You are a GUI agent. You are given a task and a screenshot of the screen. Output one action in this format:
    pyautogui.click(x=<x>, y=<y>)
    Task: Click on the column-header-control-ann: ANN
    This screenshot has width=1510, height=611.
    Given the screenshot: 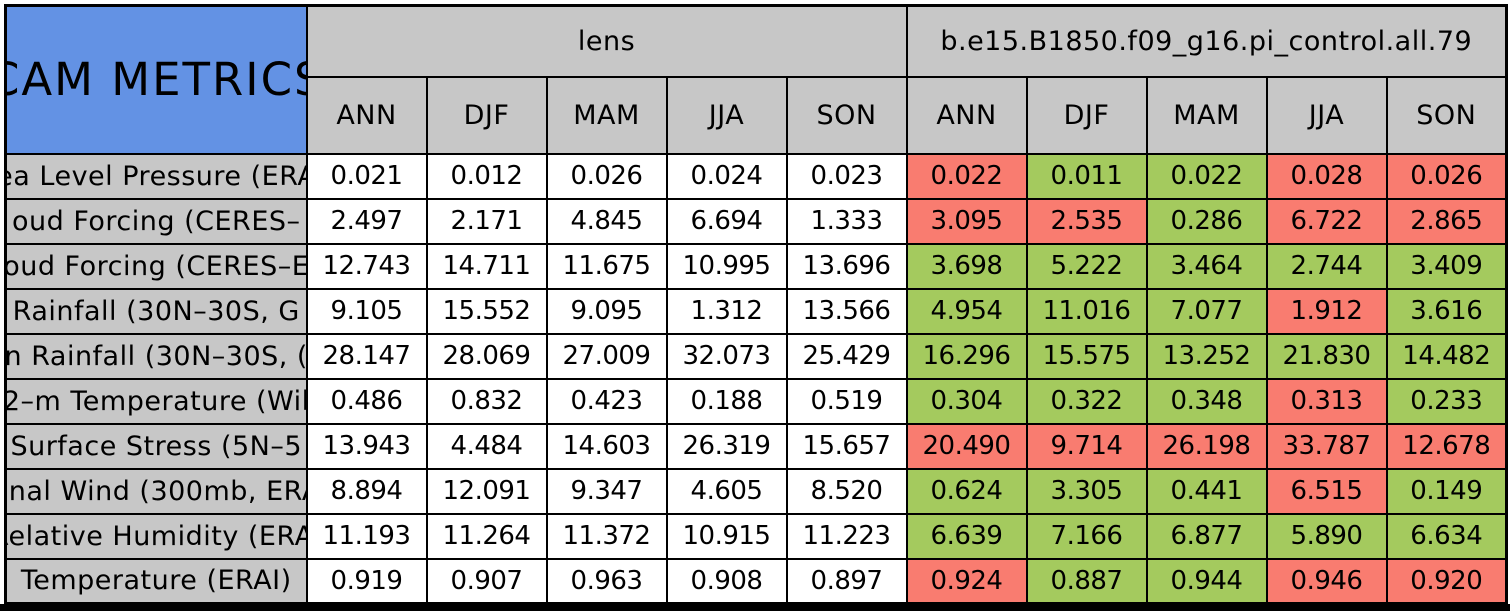 What is the action you would take?
    pyautogui.click(x=966, y=115)
    